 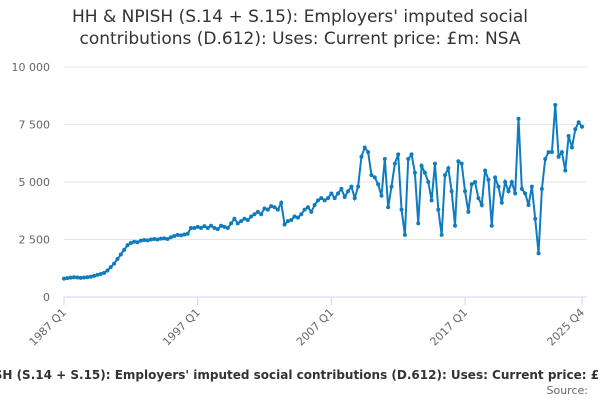 What do you see at coordinates (566, 327) in the screenshot?
I see `x-tick-label: 2025 Q4` at bounding box center [566, 327].